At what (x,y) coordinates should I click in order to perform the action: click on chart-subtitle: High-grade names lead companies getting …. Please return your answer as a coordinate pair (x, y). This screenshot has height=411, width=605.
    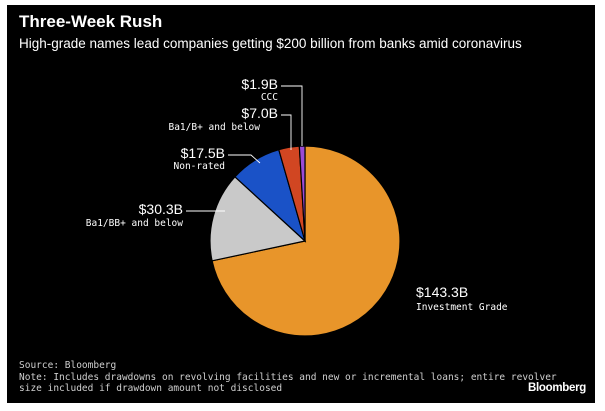
    Looking at the image, I should click on (270, 43).